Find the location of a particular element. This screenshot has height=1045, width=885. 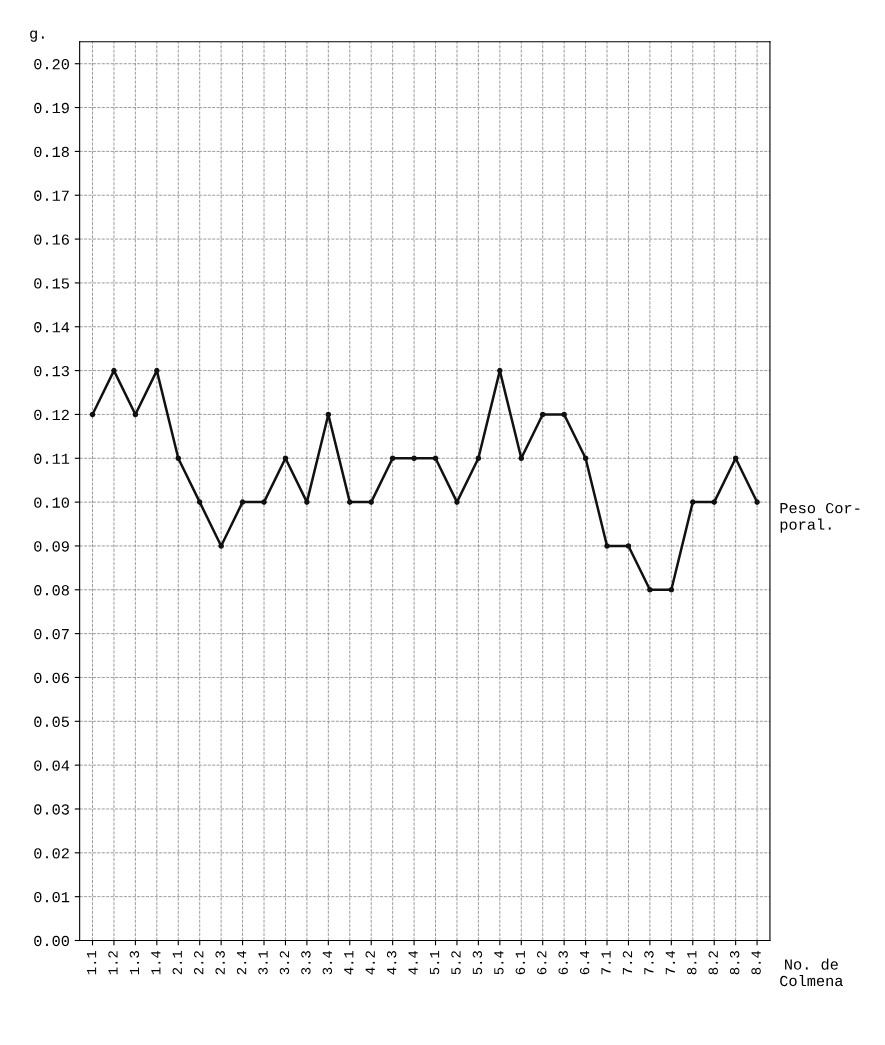

x-tick-label: 5.3 is located at coordinates (477, 963).